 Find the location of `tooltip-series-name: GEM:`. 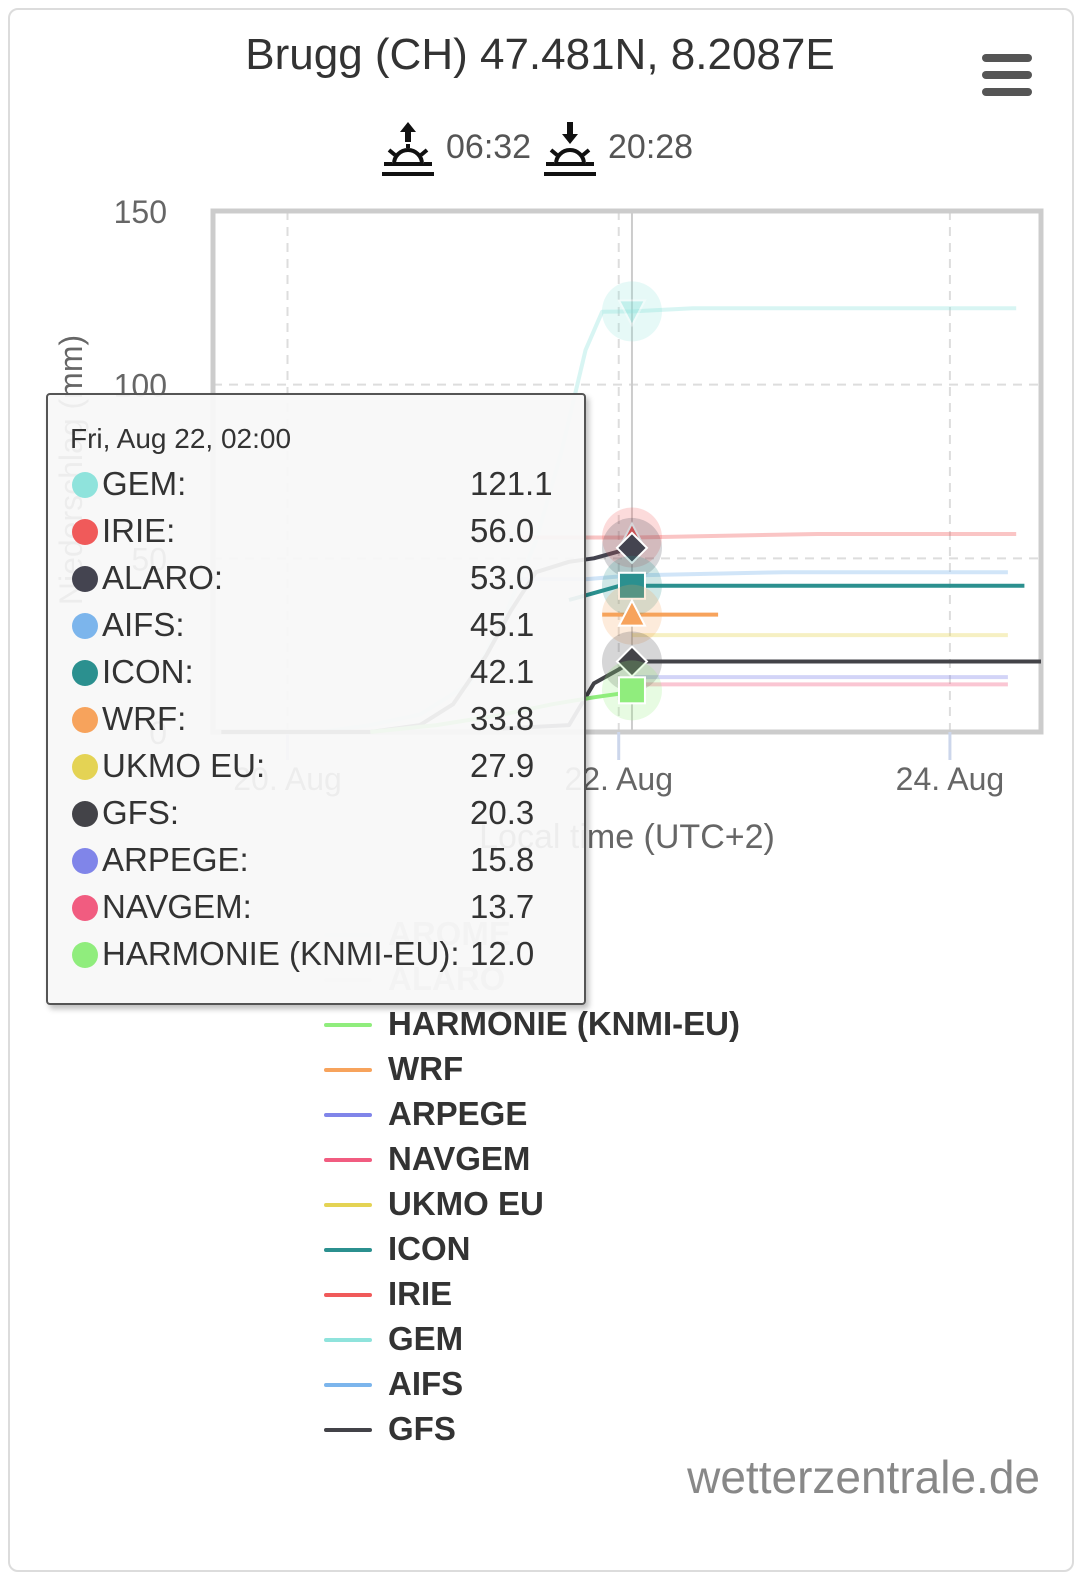

tooltip-series-name: GEM: is located at coordinates (144, 483).